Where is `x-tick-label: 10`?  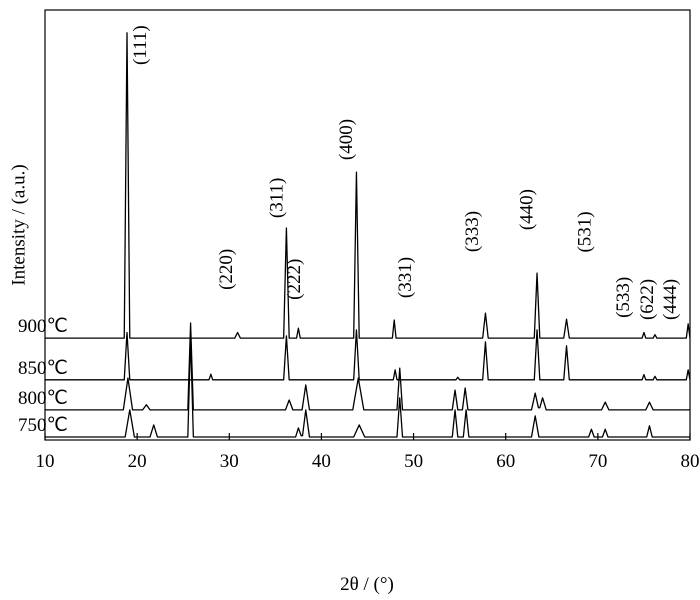
x-tick-label: 10 is located at coordinates (45, 461).